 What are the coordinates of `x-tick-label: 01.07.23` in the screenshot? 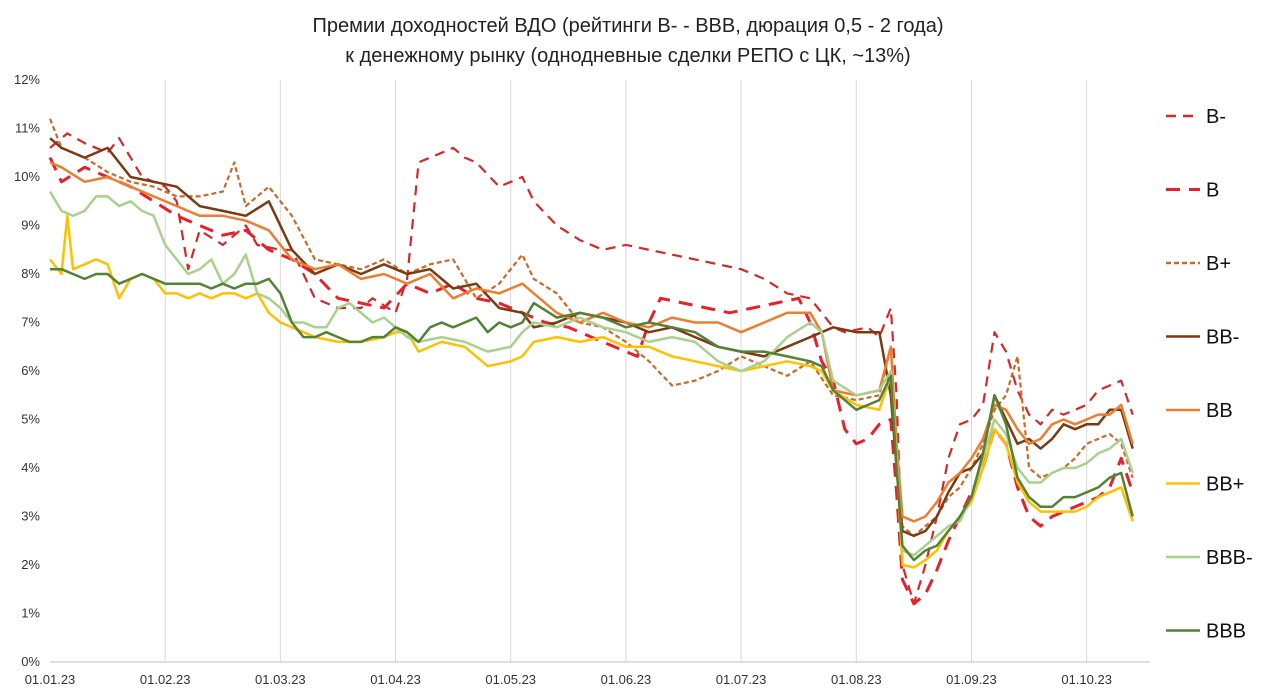 It's located at (741, 679).